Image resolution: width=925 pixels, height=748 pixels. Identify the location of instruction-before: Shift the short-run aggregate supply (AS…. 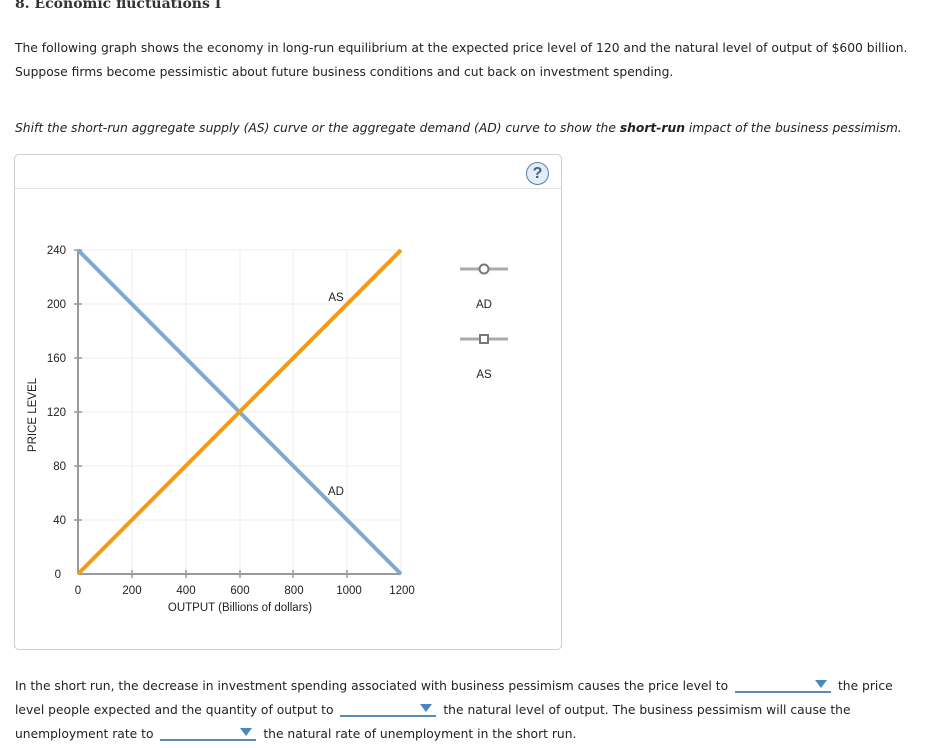
(317, 128).